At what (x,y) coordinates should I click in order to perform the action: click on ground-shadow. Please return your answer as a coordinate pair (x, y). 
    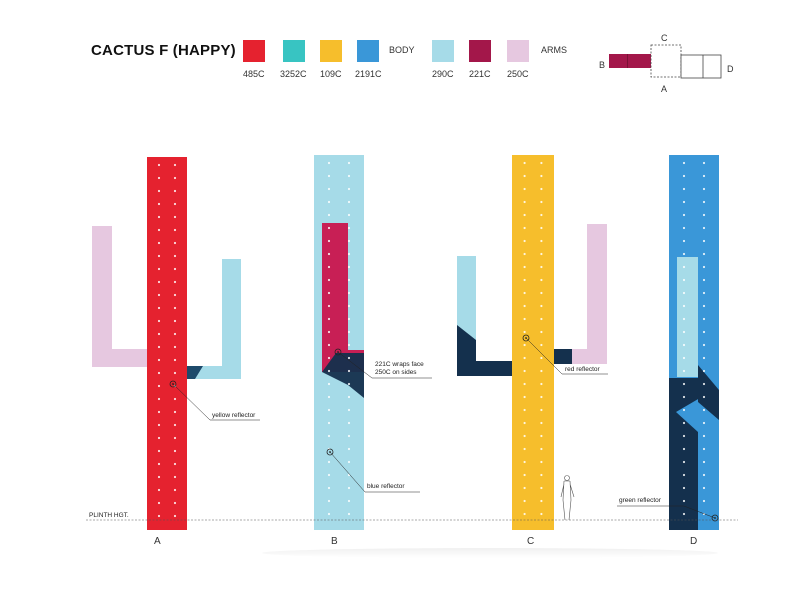
    Looking at the image, I should click on (490, 553).